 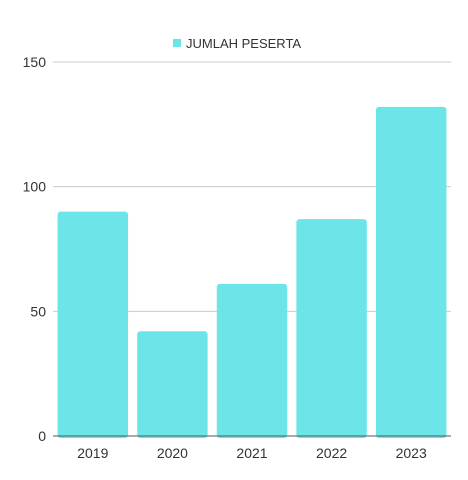 What do you see at coordinates (38, 311) in the screenshot?
I see `y-tick-label: 50` at bounding box center [38, 311].